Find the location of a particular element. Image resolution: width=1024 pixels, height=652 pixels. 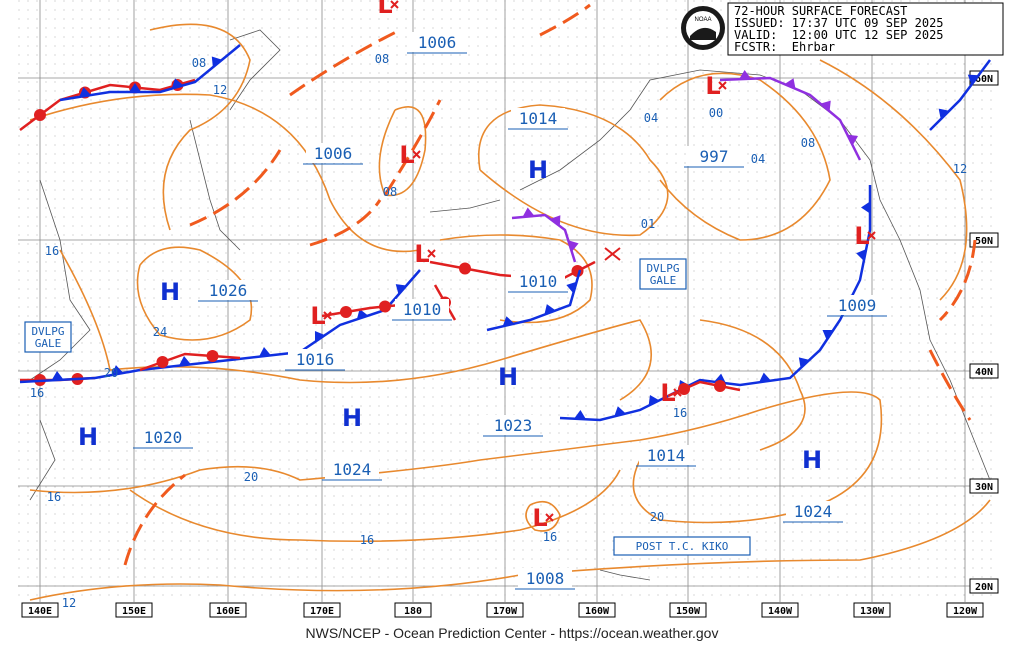

warning-text: GALE is located at coordinates (663, 280).